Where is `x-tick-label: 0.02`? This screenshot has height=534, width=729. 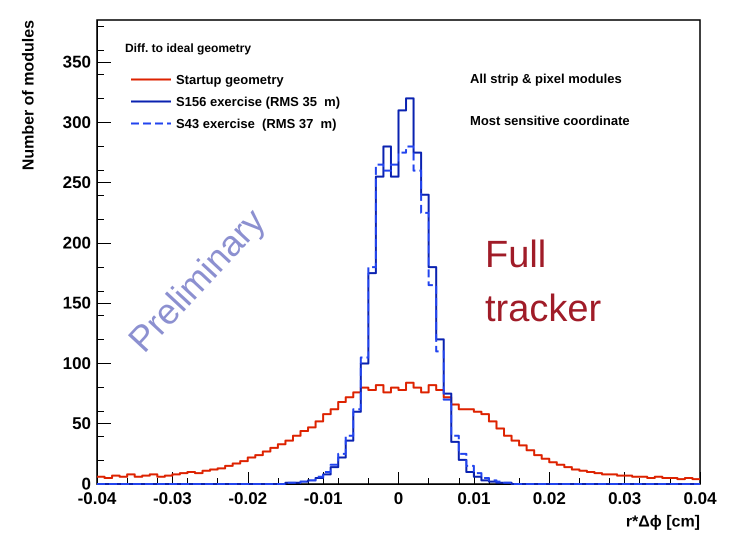
x-tick-label: 0.02 is located at coordinates (549, 498).